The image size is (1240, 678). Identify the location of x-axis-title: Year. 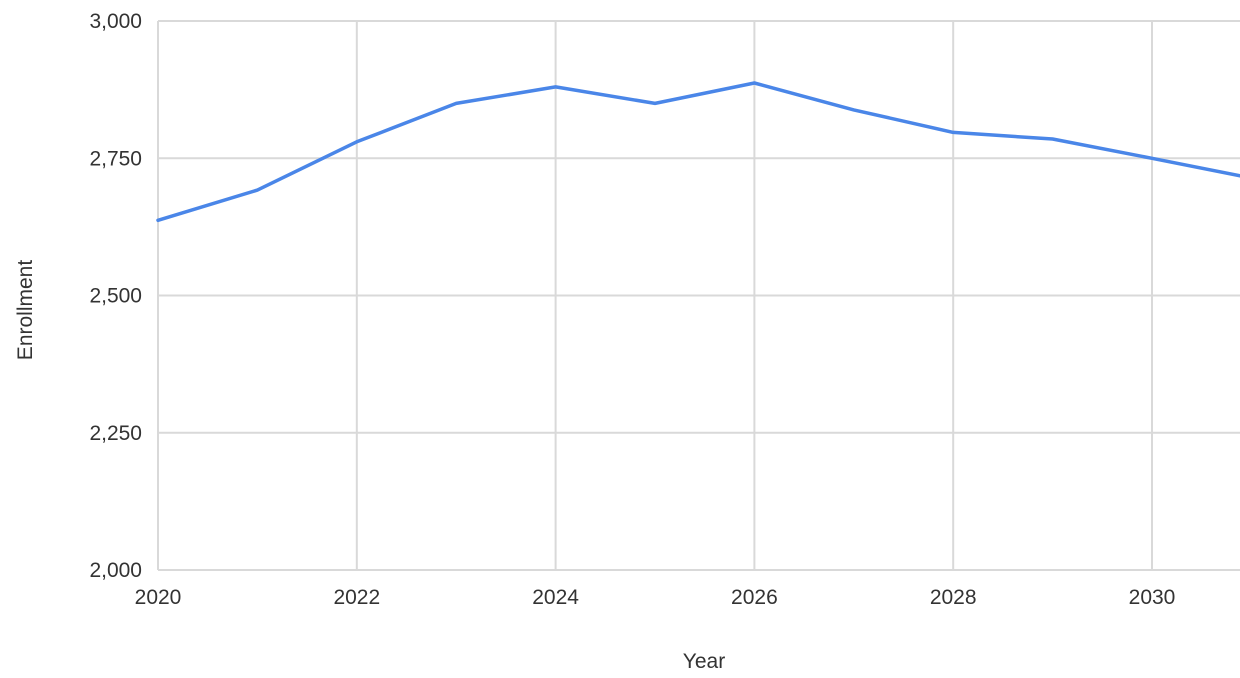
(704, 661).